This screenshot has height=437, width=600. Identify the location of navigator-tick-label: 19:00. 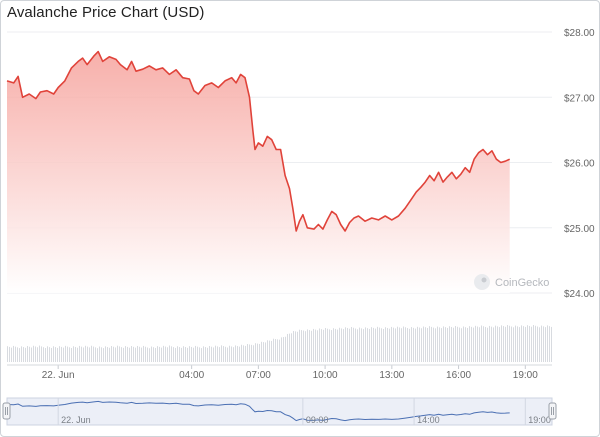
(539, 420).